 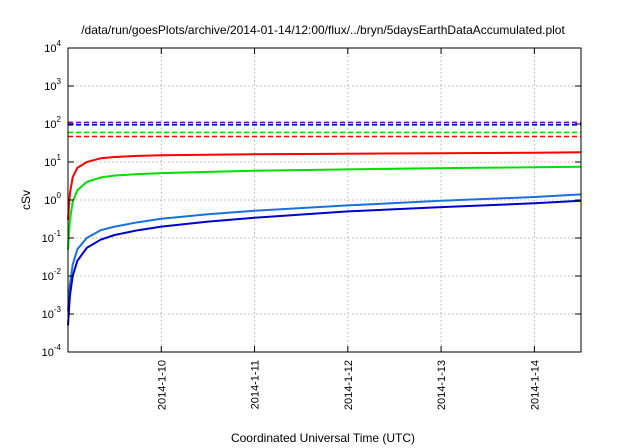 What do you see at coordinates (52, 237) in the screenshot?
I see `y-tick-label: 10⁻¹` at bounding box center [52, 237].